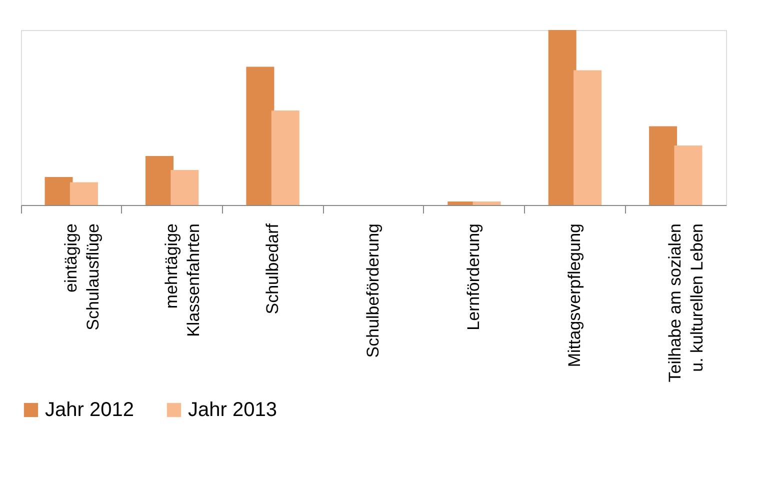  What do you see at coordinates (232, 410) in the screenshot?
I see `legend-label: Jahr 2013` at bounding box center [232, 410].